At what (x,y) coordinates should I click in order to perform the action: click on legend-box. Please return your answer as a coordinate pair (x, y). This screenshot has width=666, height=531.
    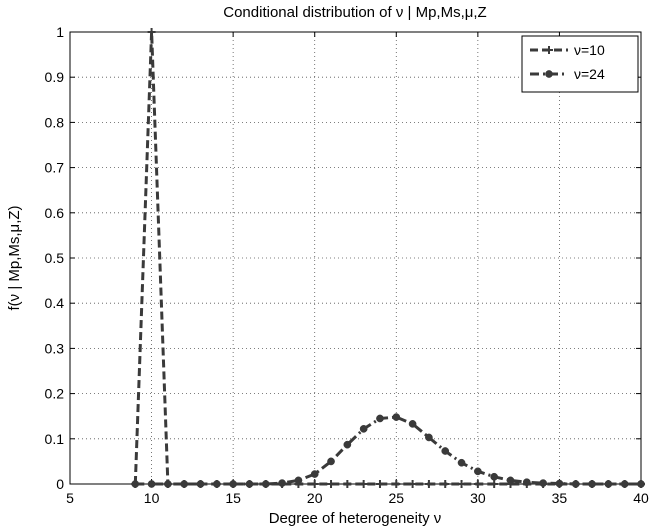
    Looking at the image, I should click on (580, 64).